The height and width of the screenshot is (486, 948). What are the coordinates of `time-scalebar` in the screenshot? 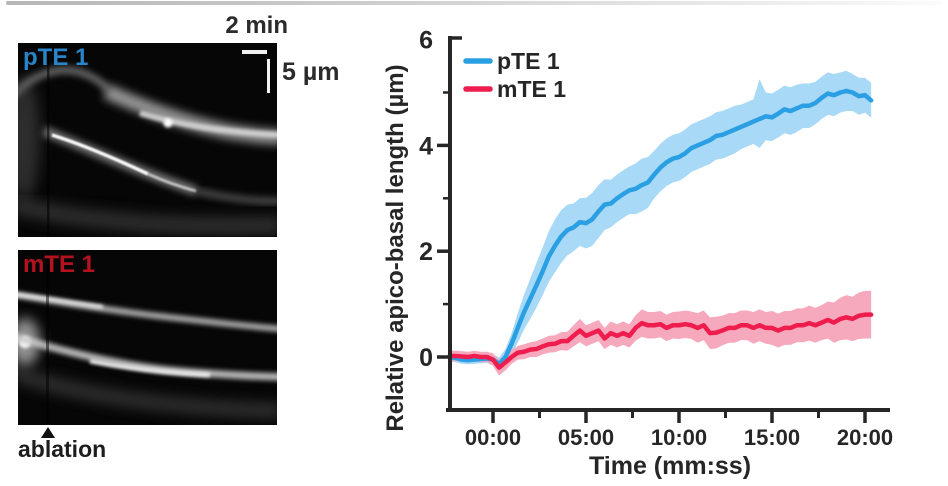 It's located at (254, 52).